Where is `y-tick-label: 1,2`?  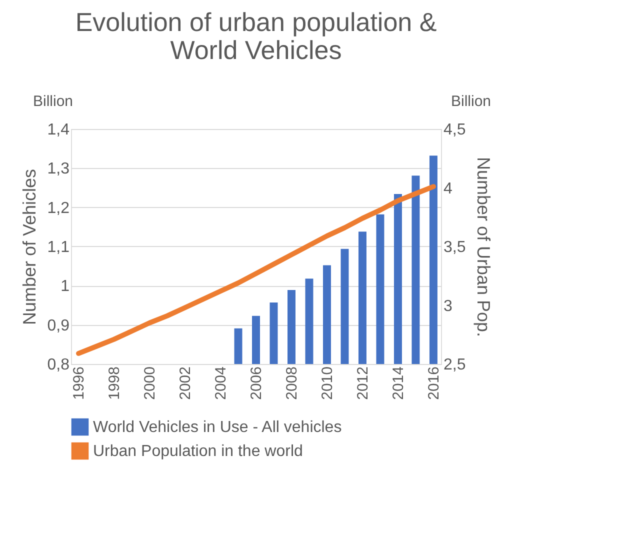 y-tick-label: 1,2 is located at coordinates (58, 208).